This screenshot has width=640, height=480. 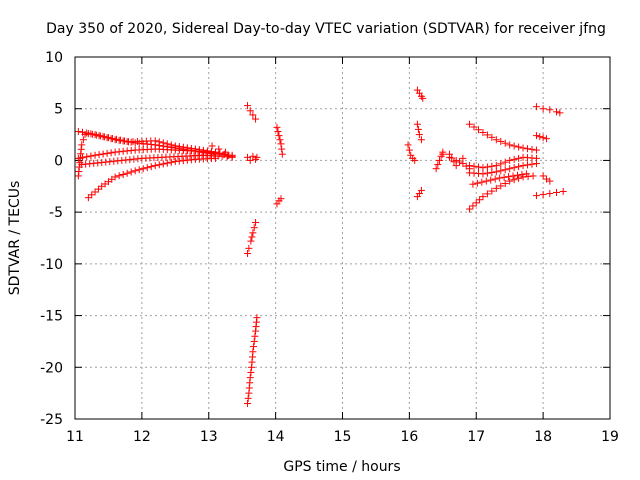 I want to click on x-tick-label: 19, so click(x=610, y=437).